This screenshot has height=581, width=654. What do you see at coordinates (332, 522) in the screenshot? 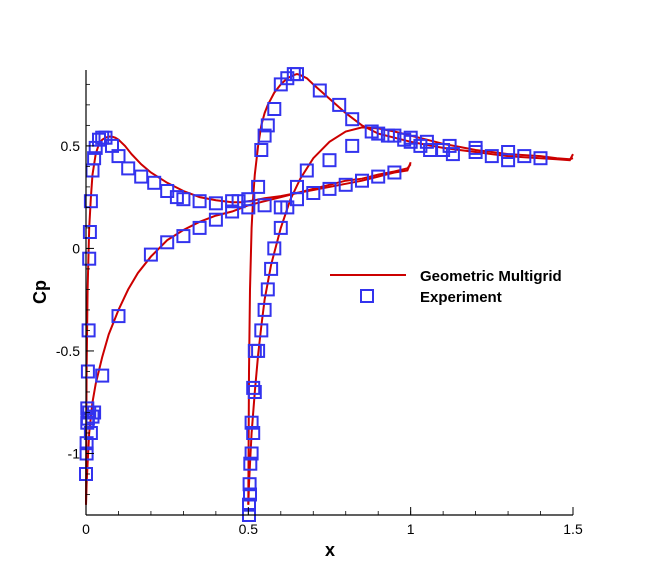
I see `x-ticks: 0 0.5 1 1.5` at bounding box center [332, 522].